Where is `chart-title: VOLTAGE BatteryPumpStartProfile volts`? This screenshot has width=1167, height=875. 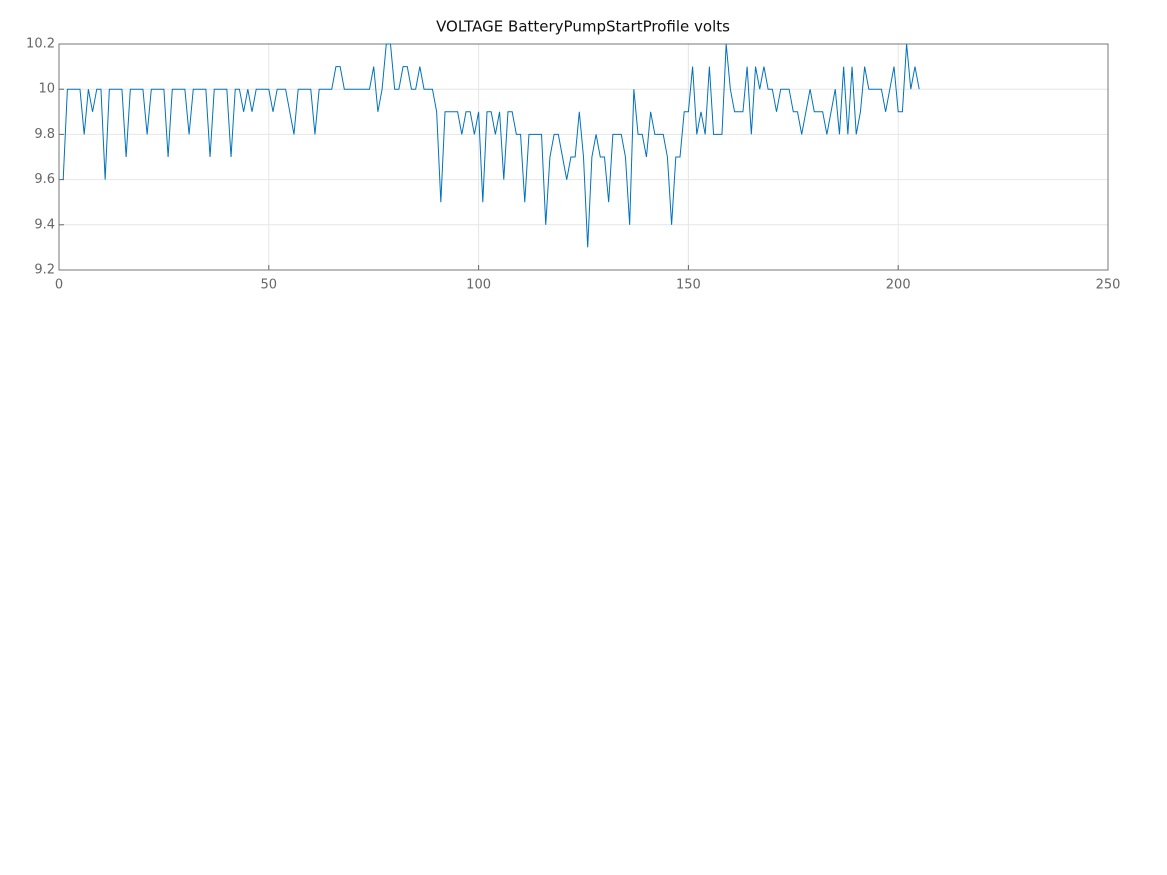 chart-title: VOLTAGE BatteryPumpStartProfile volts is located at coordinates (583, 27).